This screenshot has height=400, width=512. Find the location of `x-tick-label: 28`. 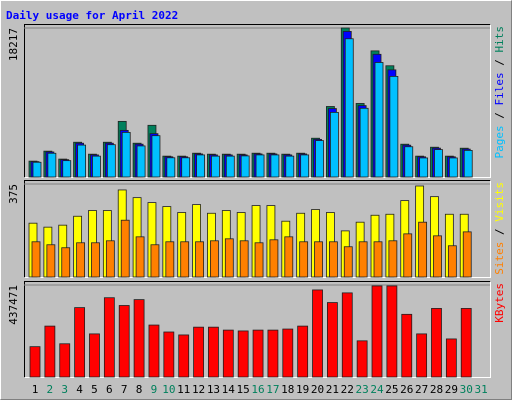

x-tick-label: 28 is located at coordinates (436, 389).